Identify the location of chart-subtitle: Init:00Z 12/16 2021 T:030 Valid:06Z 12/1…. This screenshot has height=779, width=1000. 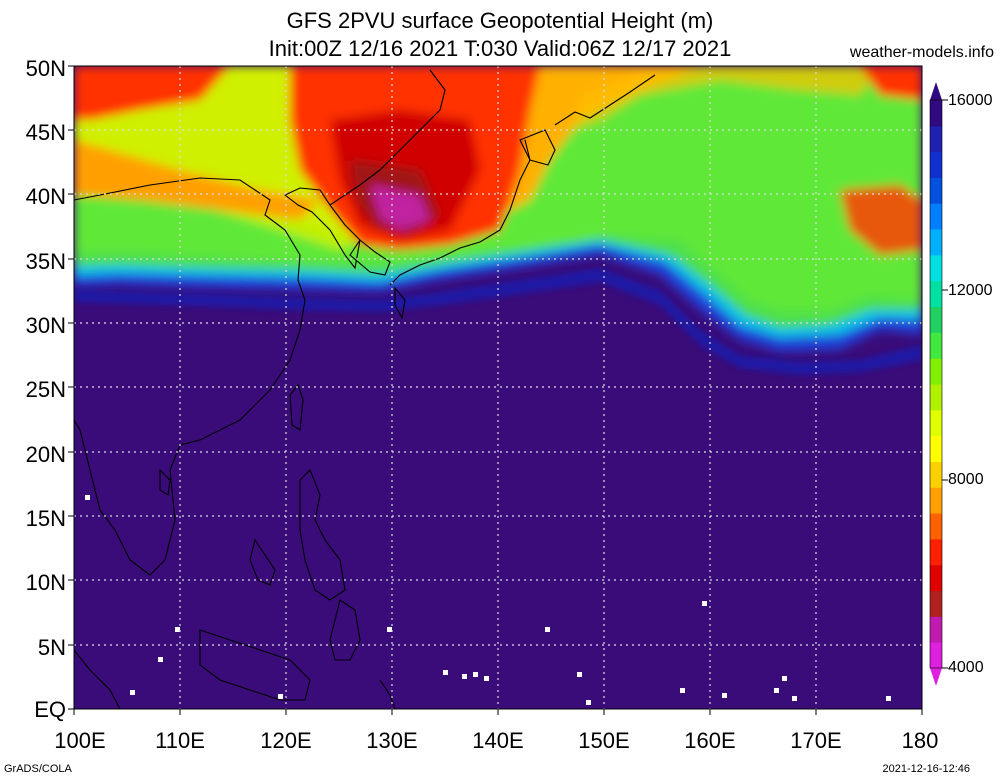
(500, 48).